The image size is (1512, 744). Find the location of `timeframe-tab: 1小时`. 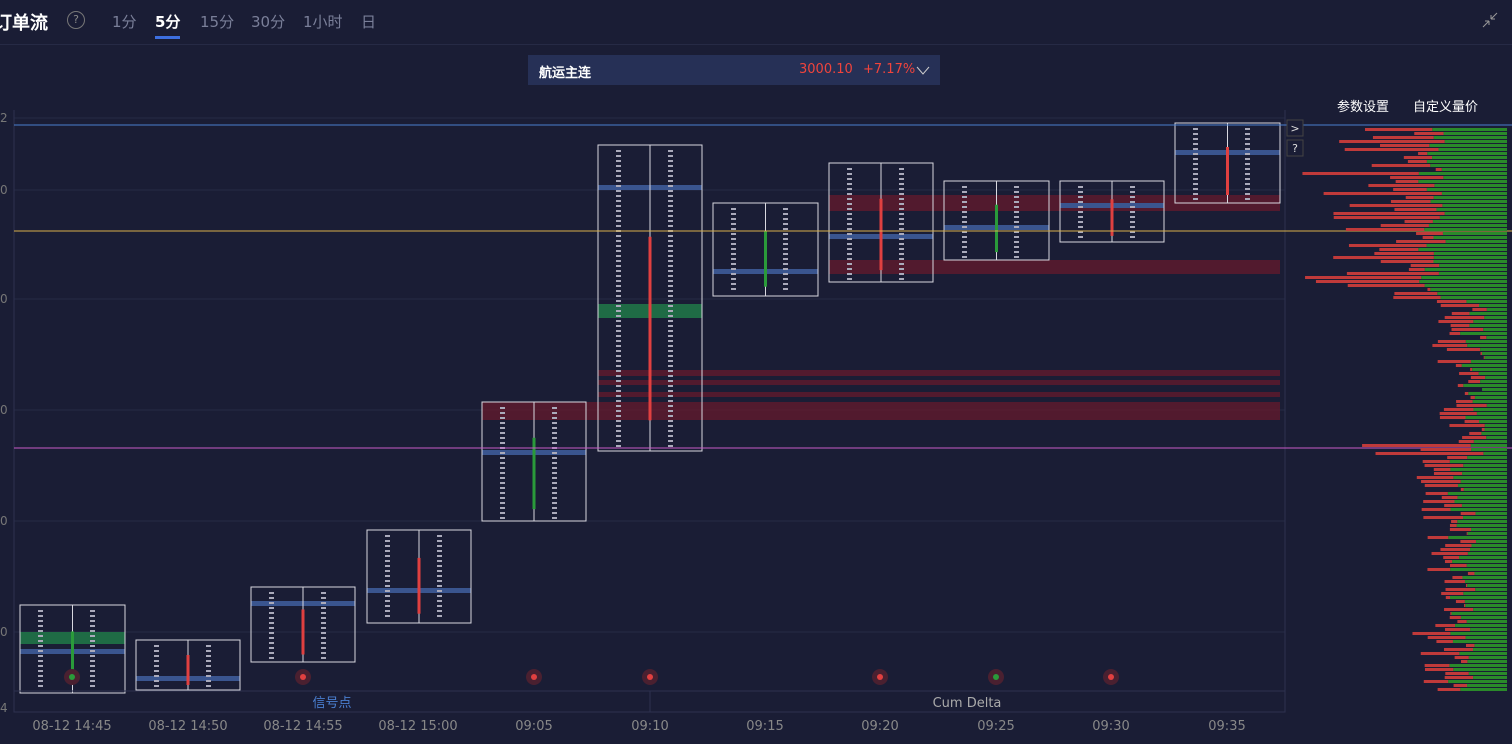

timeframe-tab: 1小时 is located at coordinates (323, 22).